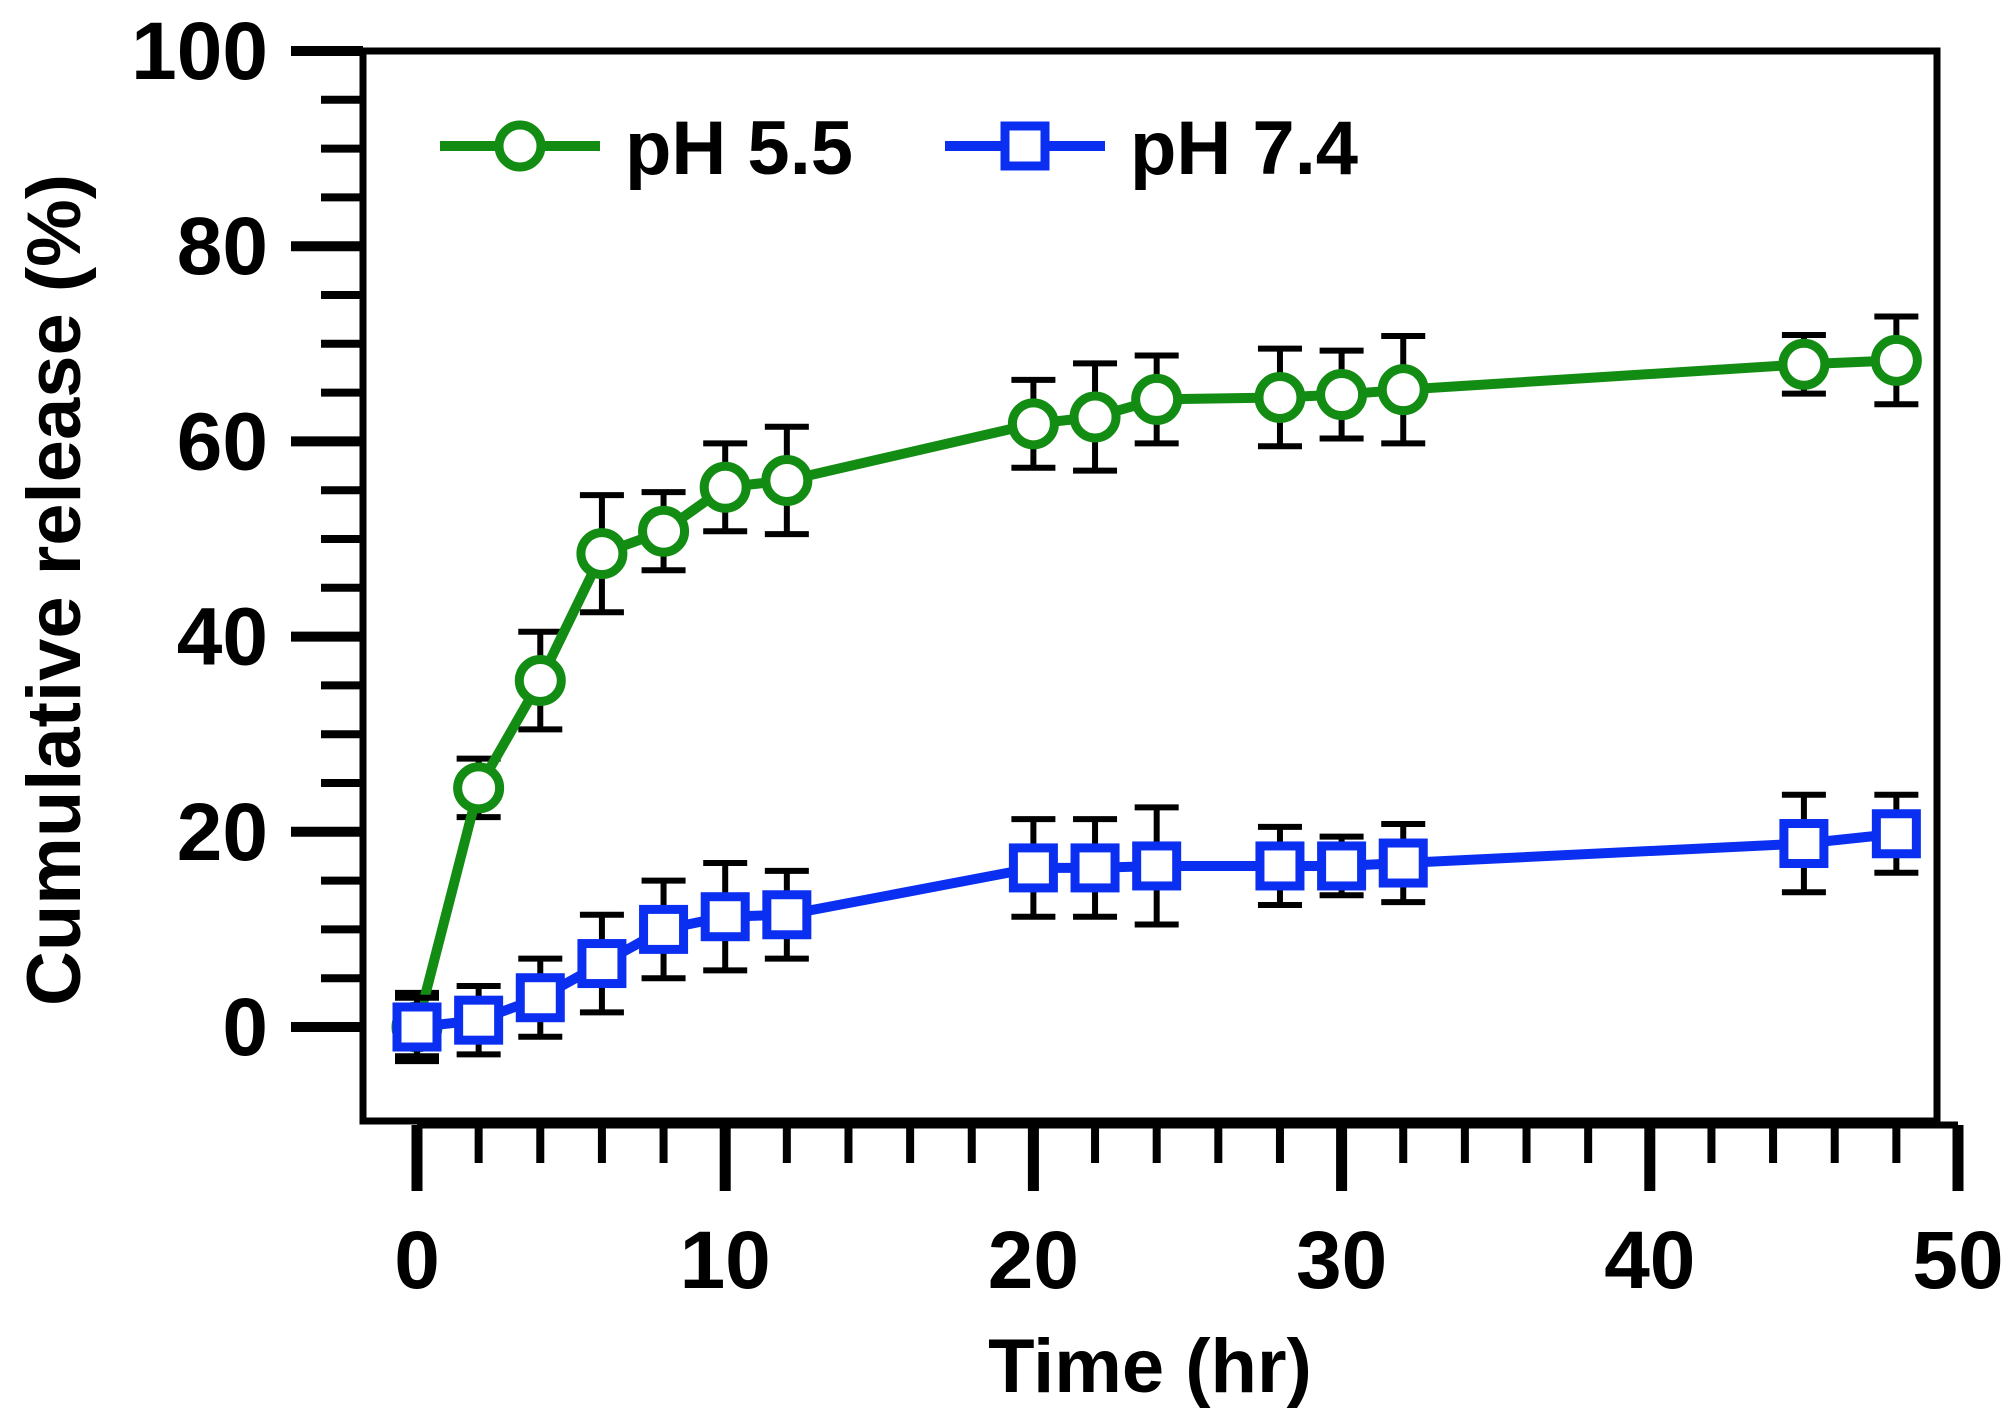 This screenshot has width=2014, height=1417. I want to click on x-tick-label: 0, so click(417, 1260).